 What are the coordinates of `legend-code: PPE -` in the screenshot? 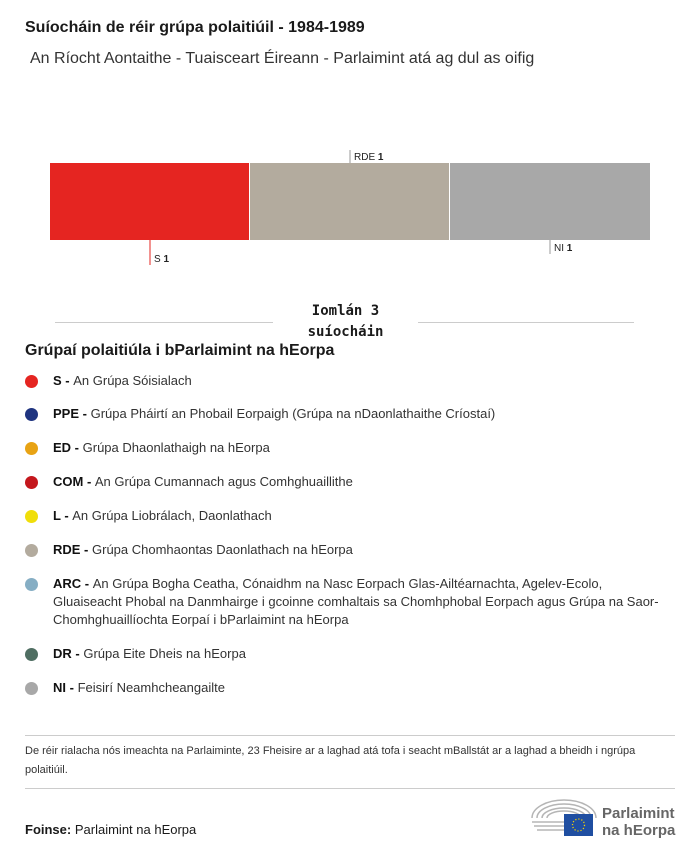 It's located at (72, 413).